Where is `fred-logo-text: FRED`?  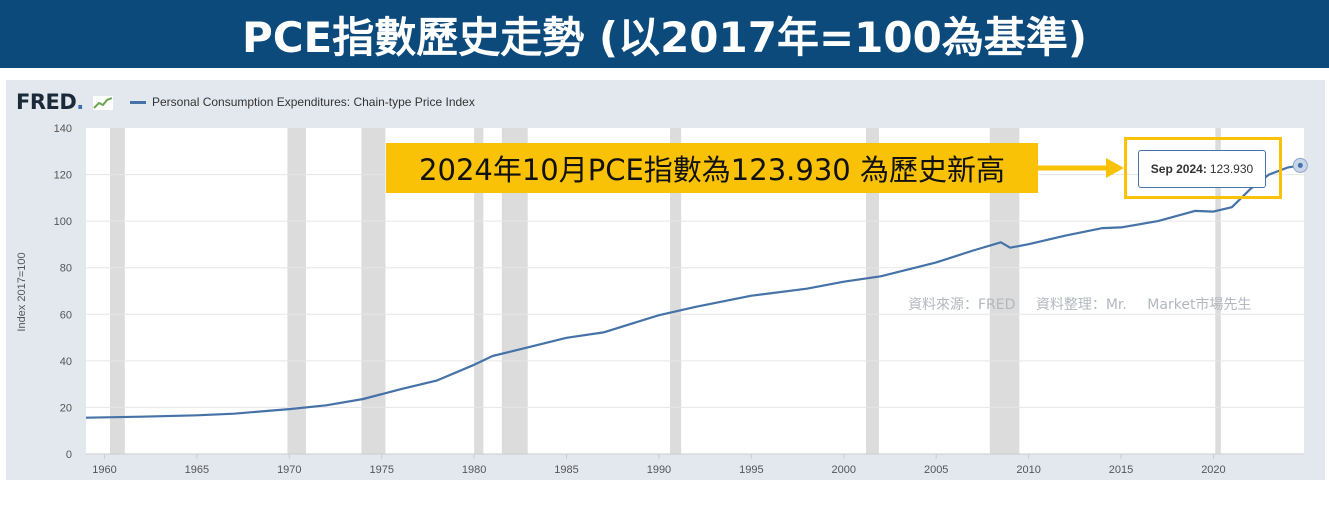 fred-logo-text: FRED is located at coordinates (46, 102).